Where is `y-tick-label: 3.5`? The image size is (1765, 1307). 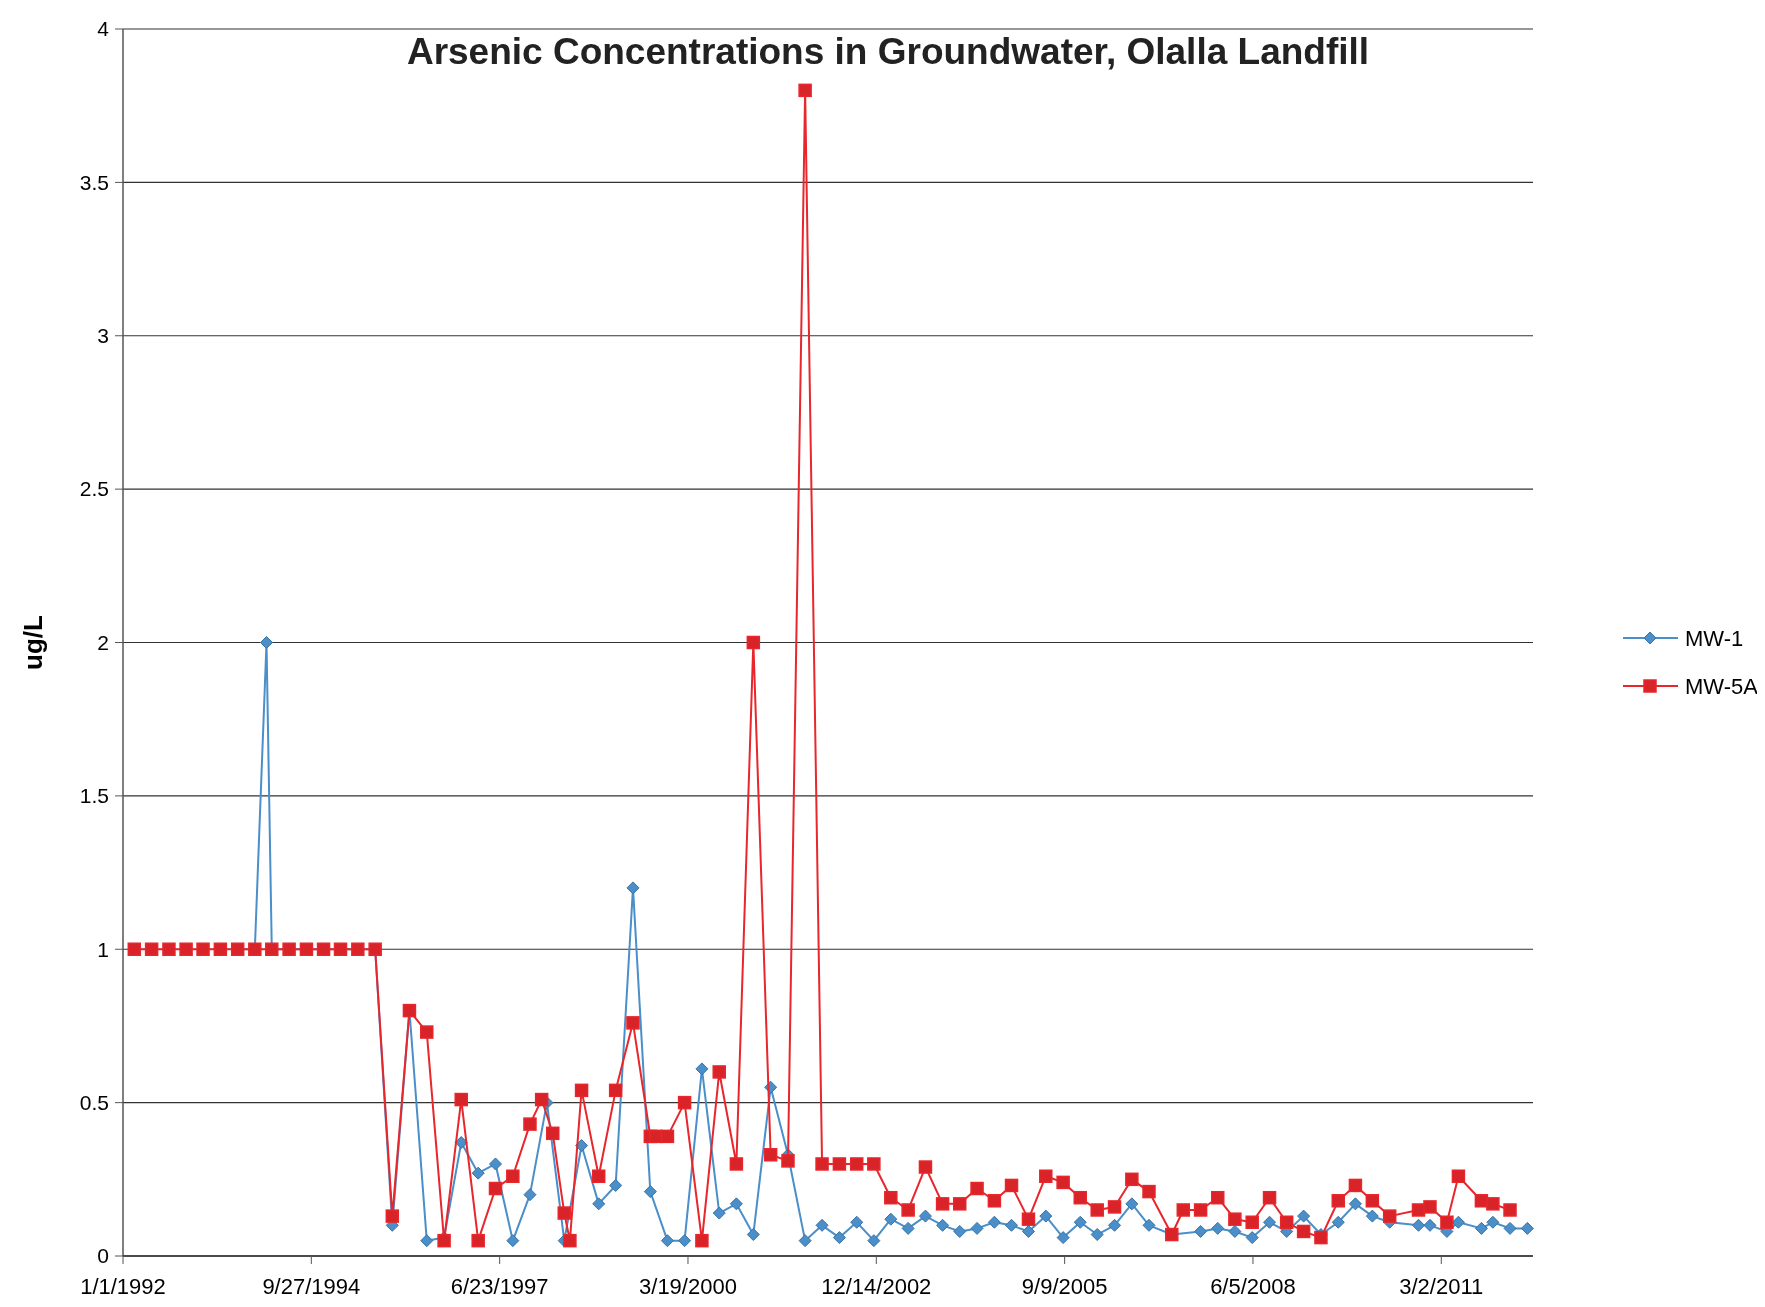 y-tick-label: 3.5 is located at coordinates (94, 182).